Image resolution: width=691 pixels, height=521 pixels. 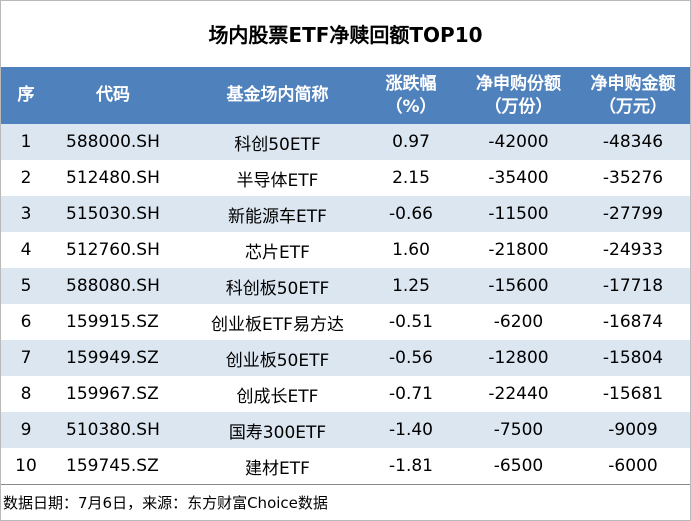 I want to click on cell-name: 芯片ETF, so click(x=277, y=252).